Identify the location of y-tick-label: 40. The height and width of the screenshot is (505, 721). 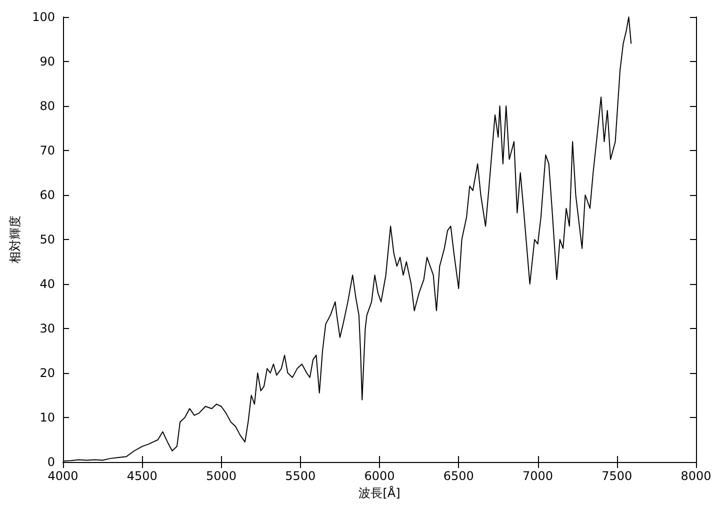
(47, 284).